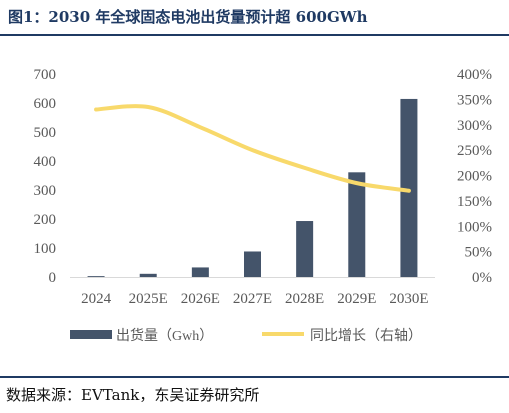 This screenshot has height=413, width=509. I want to click on y-right-tick-label: 250%, so click(474, 151).